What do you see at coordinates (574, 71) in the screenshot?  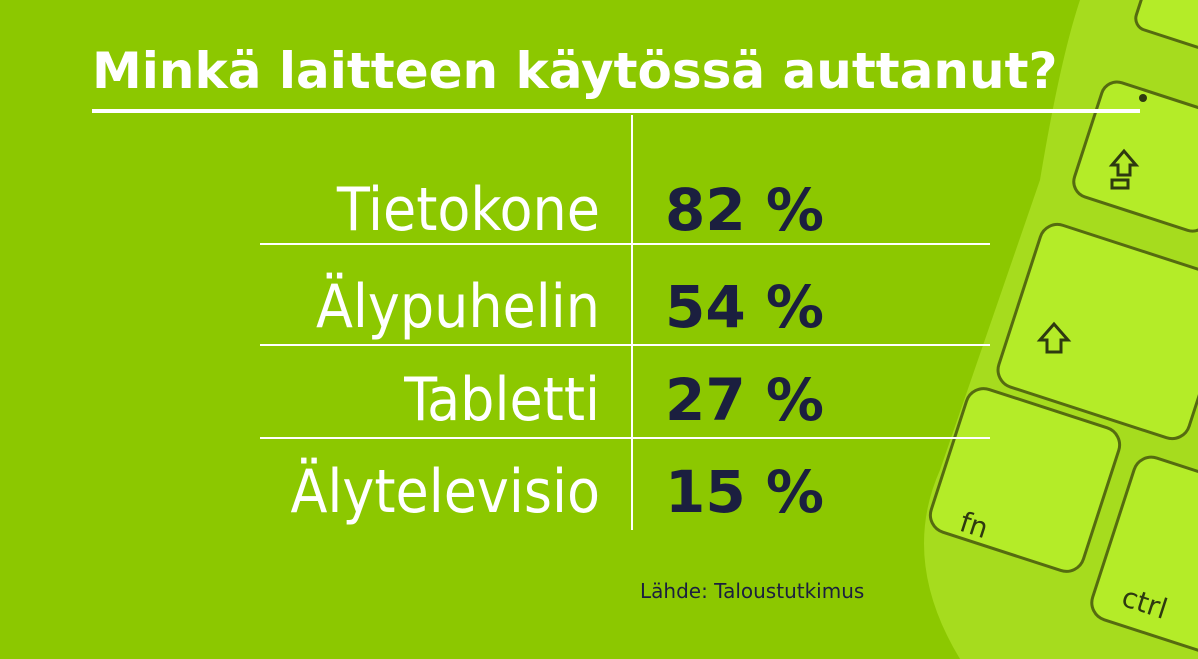 I see `title: Minkä laitteen käytössä auttanut?` at bounding box center [574, 71].